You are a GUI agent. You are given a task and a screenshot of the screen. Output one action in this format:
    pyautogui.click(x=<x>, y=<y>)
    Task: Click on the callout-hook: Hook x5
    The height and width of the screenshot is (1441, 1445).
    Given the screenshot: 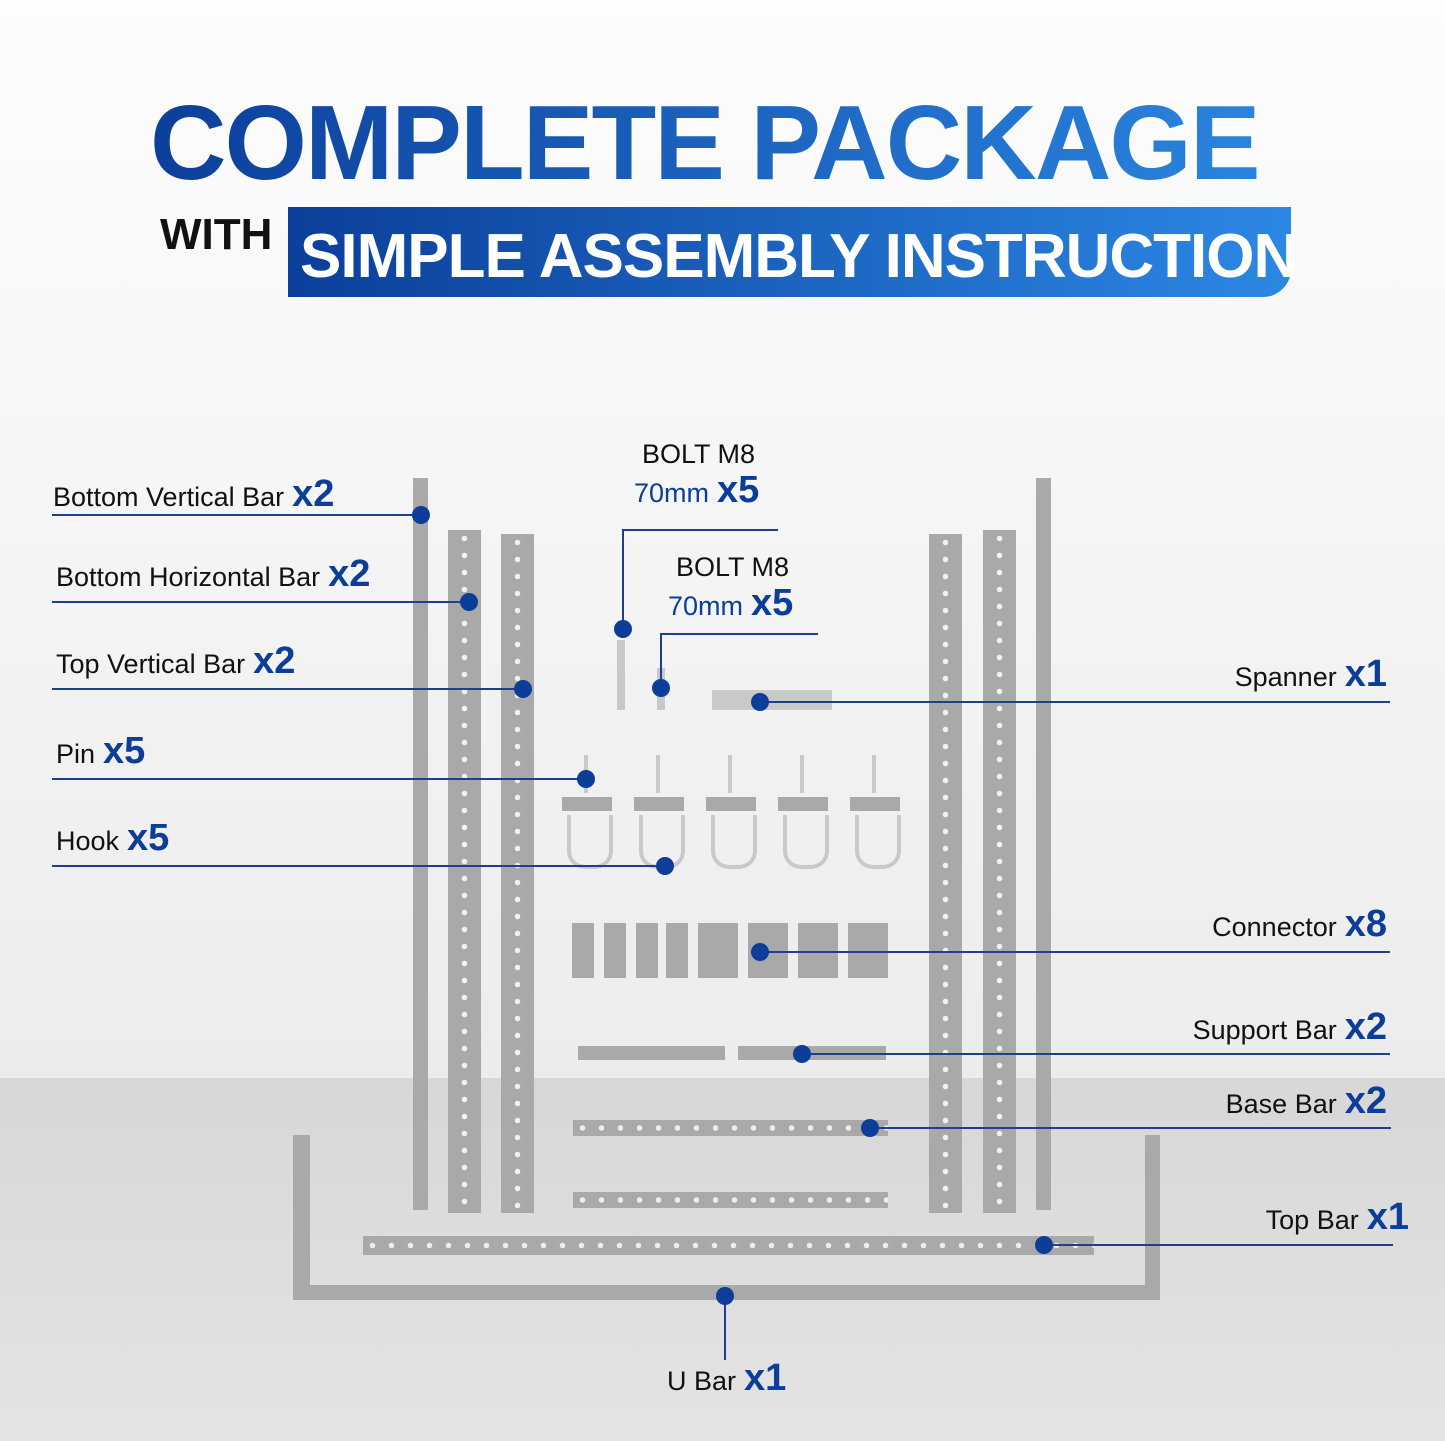 What is the action you would take?
    pyautogui.click(x=113, y=838)
    